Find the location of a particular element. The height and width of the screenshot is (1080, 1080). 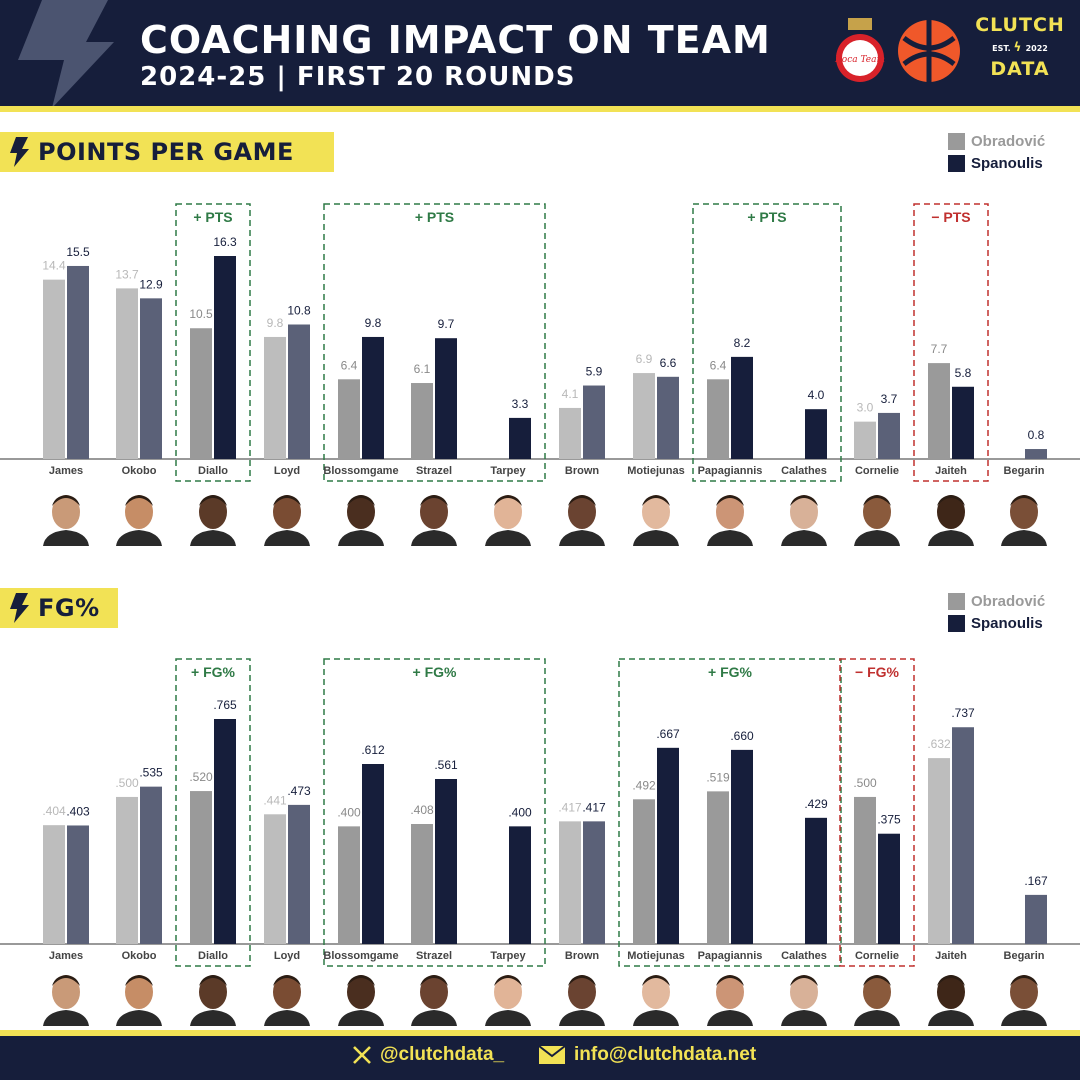

category-label: Cornelie is located at coordinates (877, 471).